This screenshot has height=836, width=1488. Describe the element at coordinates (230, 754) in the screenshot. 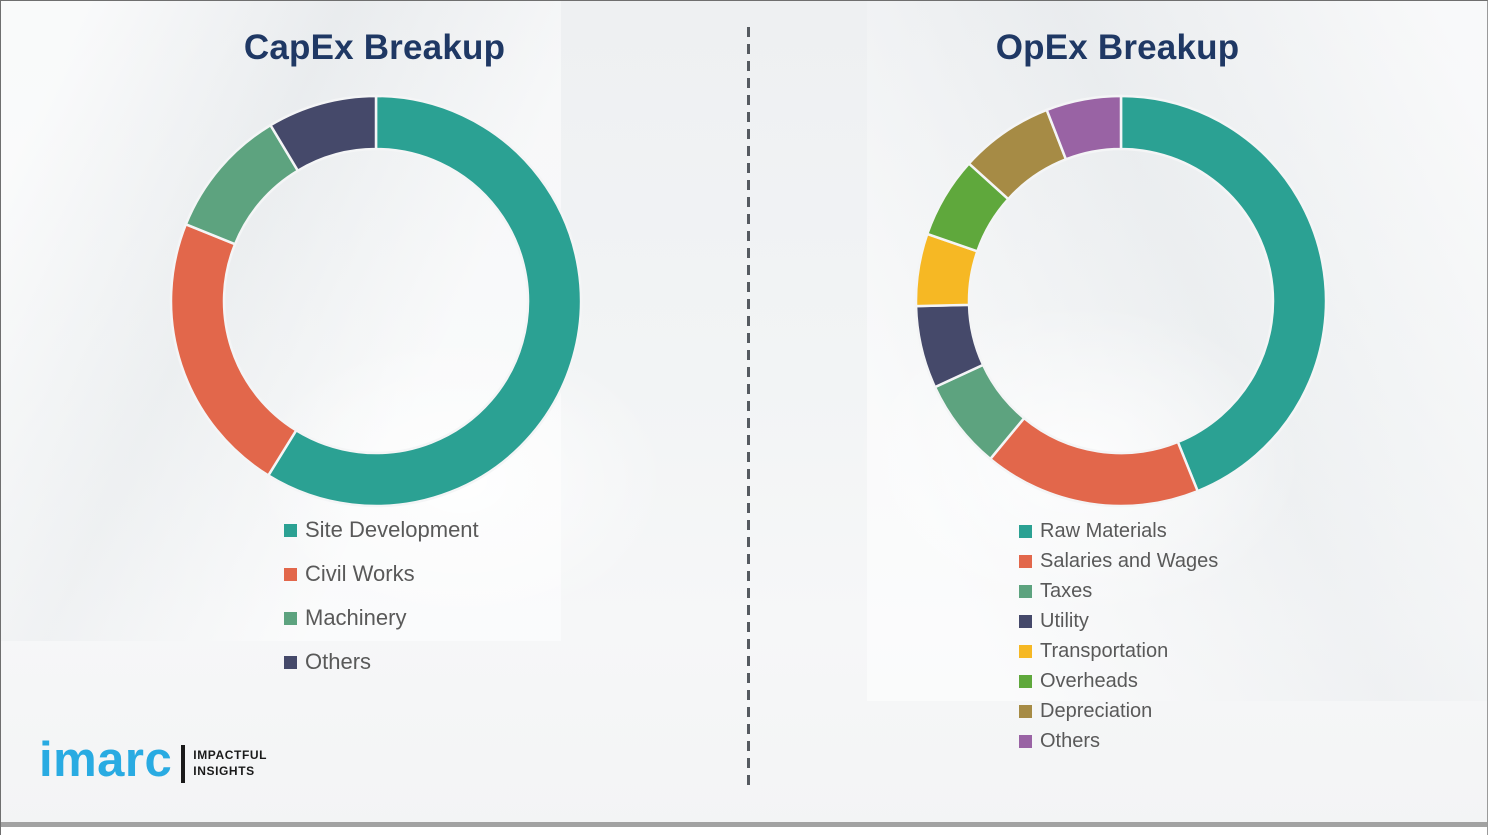

I see `tagline-line-1: IMPACTFUL` at that location.